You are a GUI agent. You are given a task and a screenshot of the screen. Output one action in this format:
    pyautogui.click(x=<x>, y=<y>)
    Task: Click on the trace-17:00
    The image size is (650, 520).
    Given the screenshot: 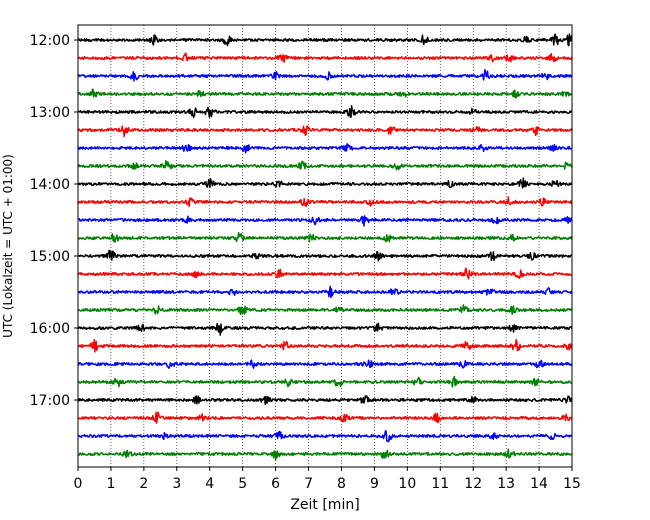 What is the action you would take?
    pyautogui.click(x=325, y=400)
    